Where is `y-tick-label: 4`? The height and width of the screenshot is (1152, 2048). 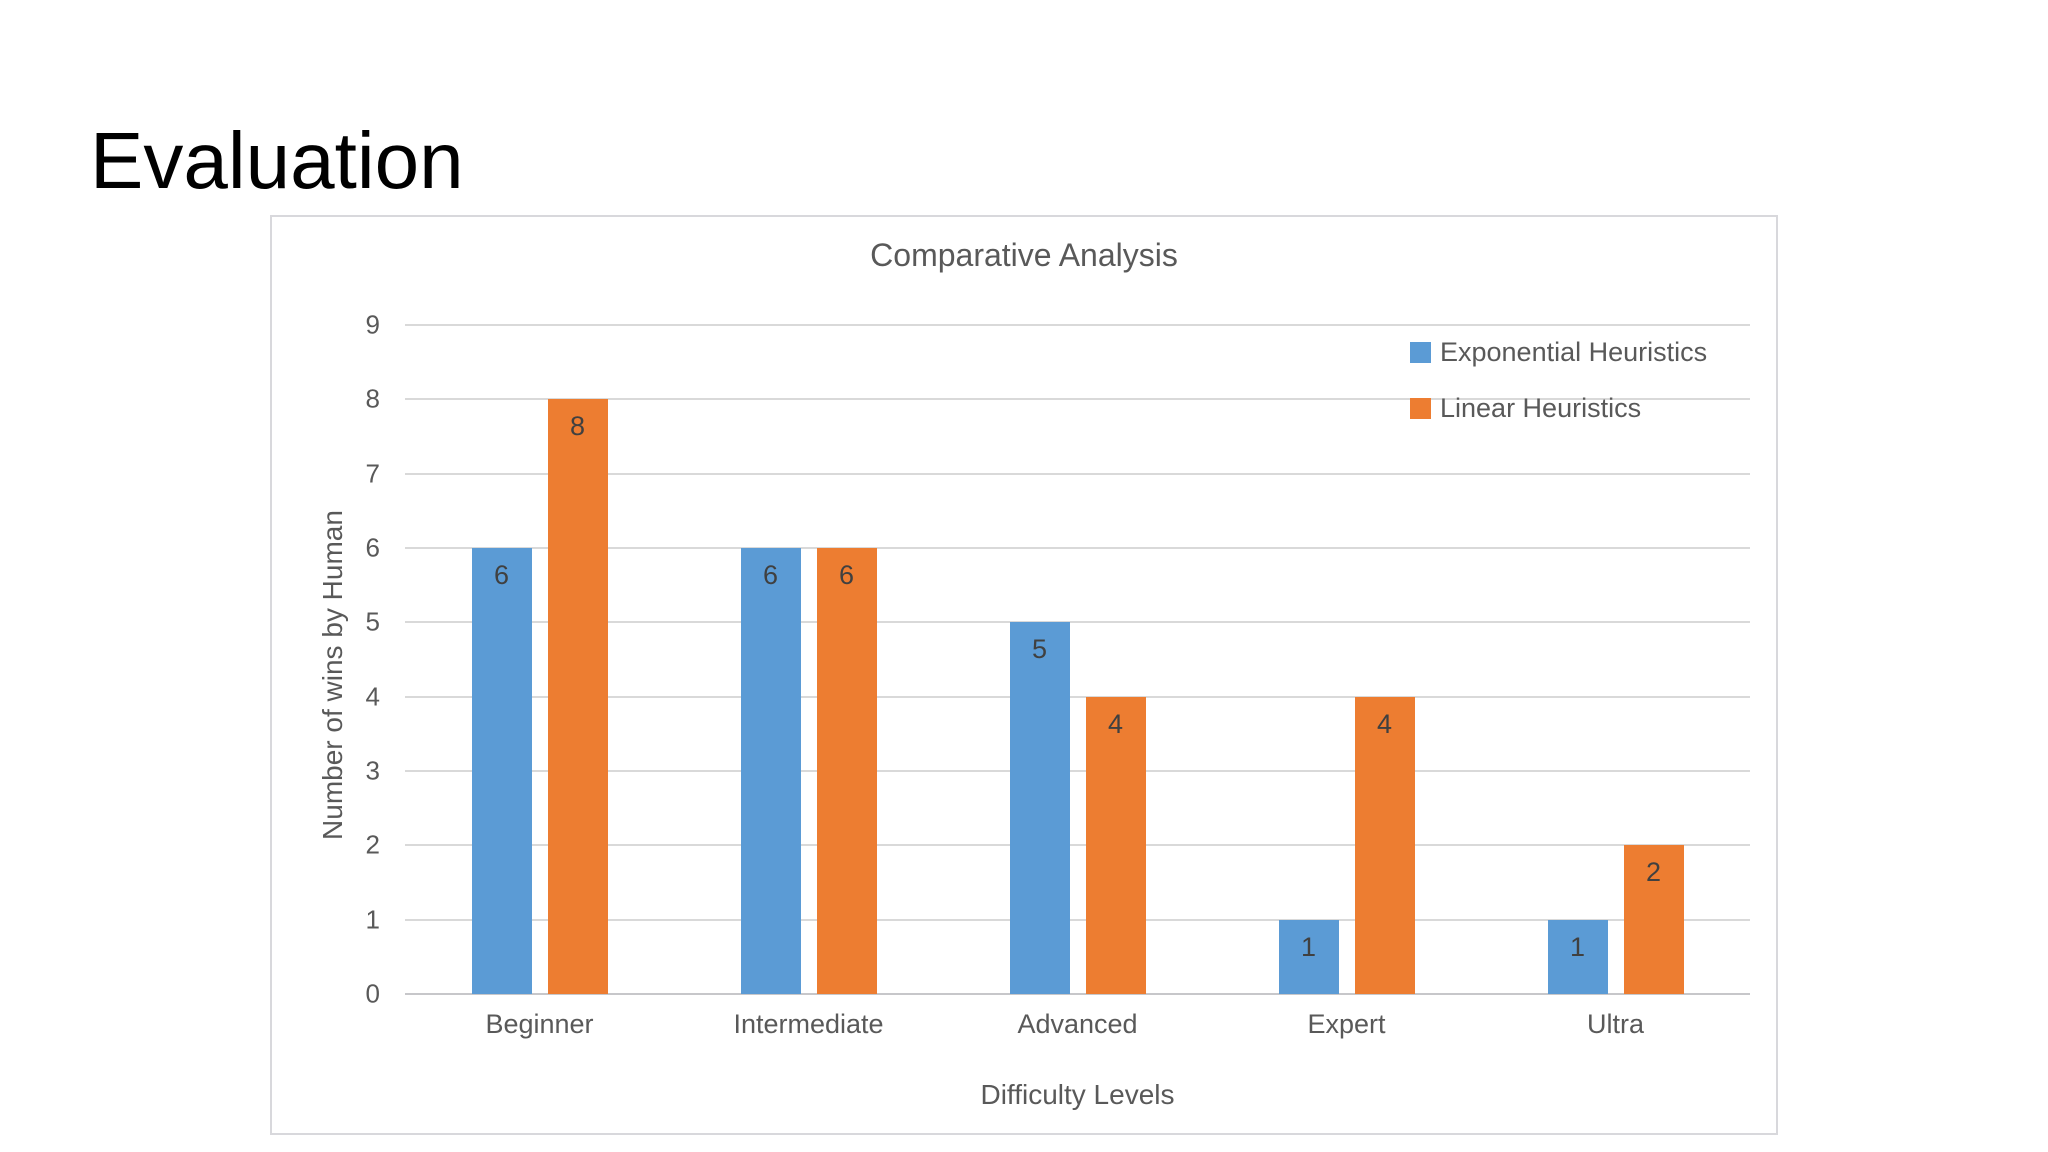 y-tick-label: 4 is located at coordinates (372, 696).